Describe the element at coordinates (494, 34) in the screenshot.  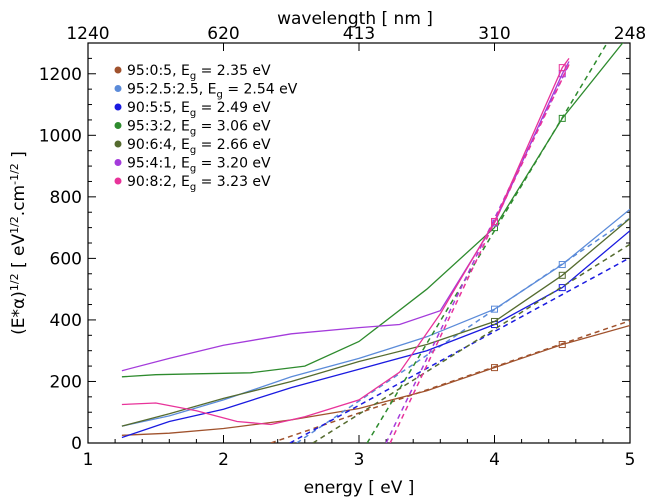
I see `top-tick-label: 310` at that location.